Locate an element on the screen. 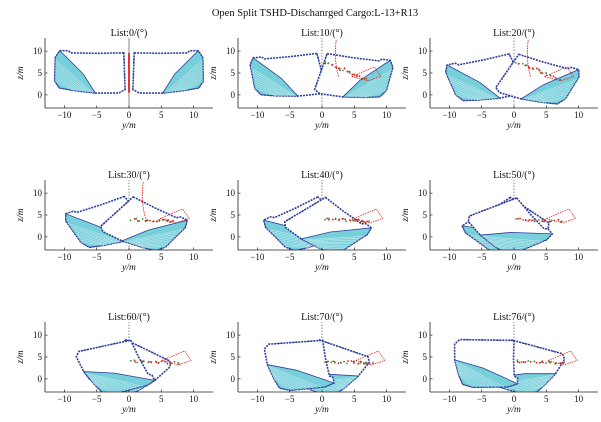 The height and width of the screenshot is (422, 601). chart-panel: List:70/(°) −10 −5 0 5 10 0 5 10 y/m z/m is located at coordinates (307, 363).